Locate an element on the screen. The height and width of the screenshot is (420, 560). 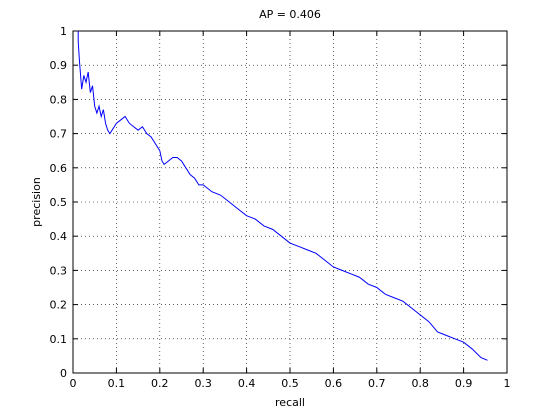
x-axis-label: recall is located at coordinates (290, 402).